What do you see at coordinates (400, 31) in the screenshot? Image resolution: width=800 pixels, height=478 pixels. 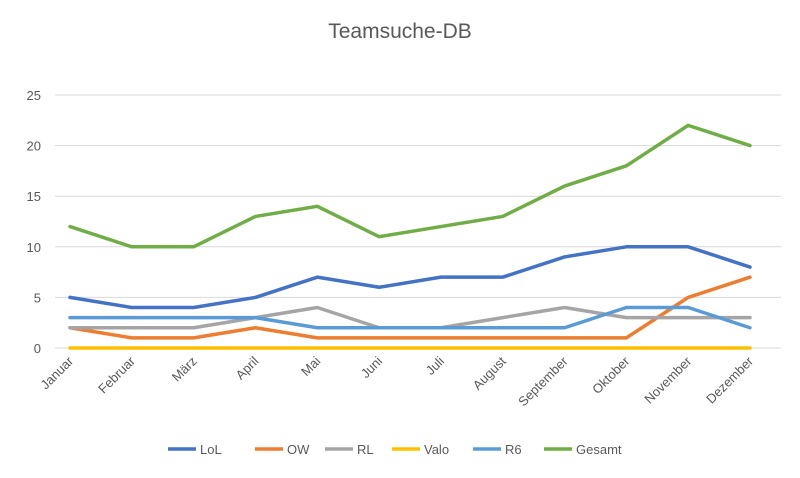 I see `chart-title: Teamsuche-DB` at bounding box center [400, 31].